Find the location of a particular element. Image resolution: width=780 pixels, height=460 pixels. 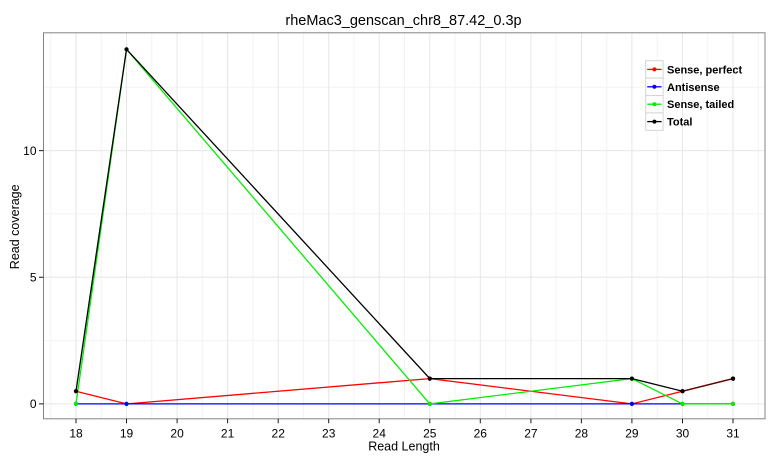

svg-text: 31 is located at coordinates (733, 434).